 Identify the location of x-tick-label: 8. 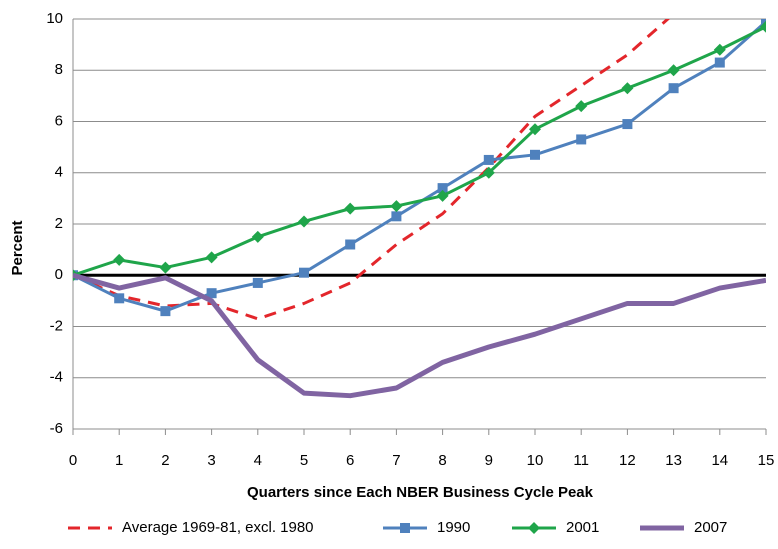
(442, 460).